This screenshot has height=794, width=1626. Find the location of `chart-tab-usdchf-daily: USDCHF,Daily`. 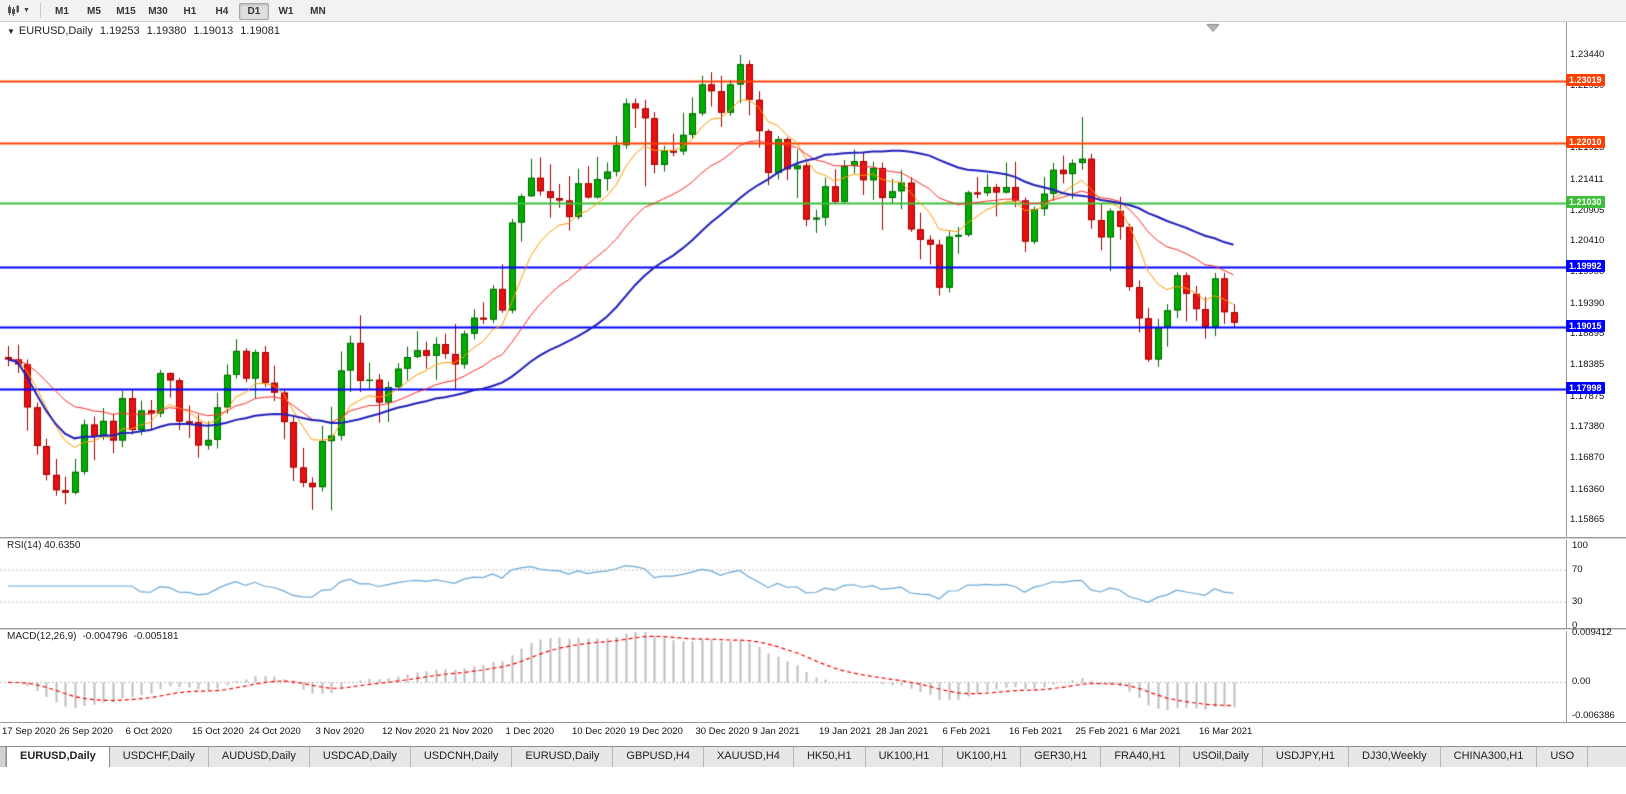

chart-tab-usdchf-daily: USDCHF,Daily is located at coordinates (159, 757).